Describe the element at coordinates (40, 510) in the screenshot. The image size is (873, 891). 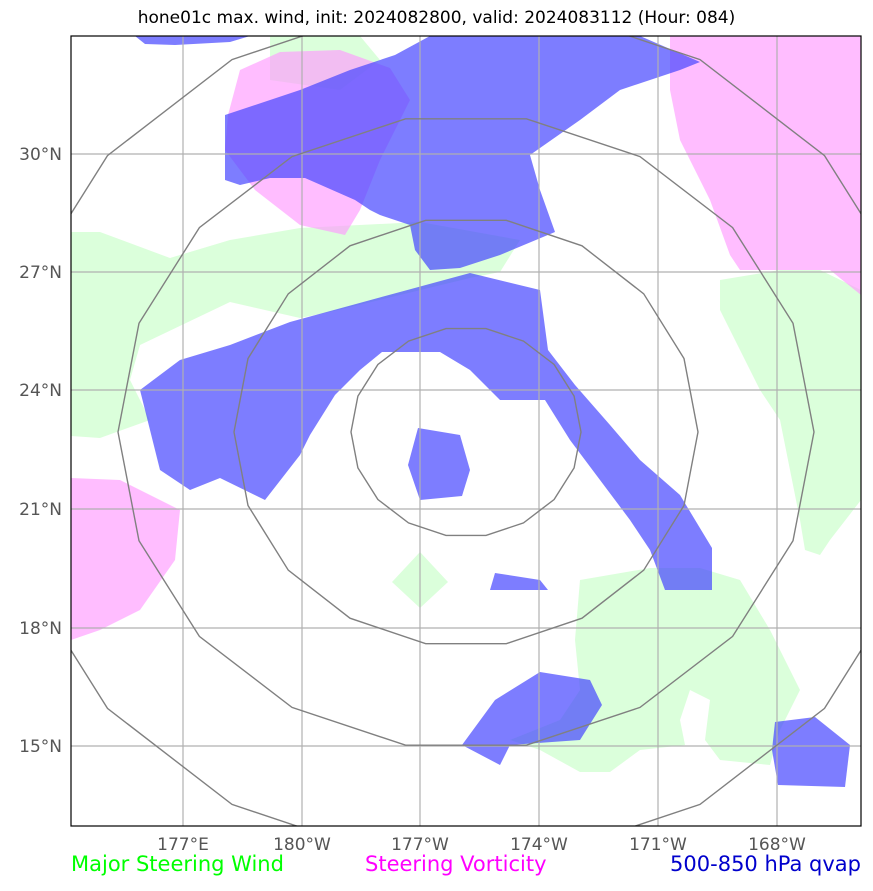
I see `lat-label-21n: 21°N` at that location.